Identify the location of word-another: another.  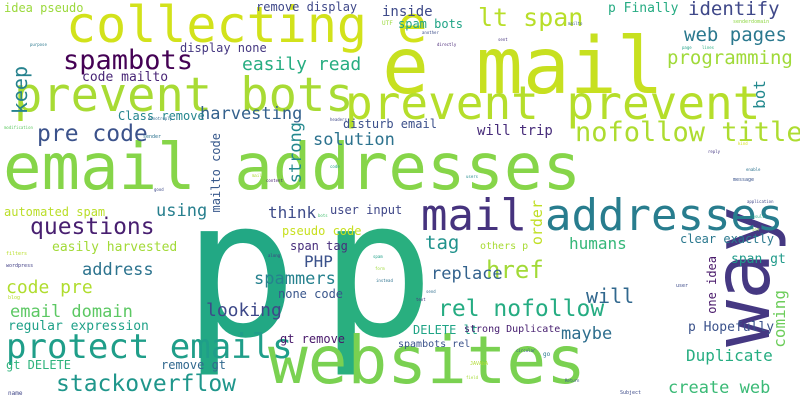
(430, 32).